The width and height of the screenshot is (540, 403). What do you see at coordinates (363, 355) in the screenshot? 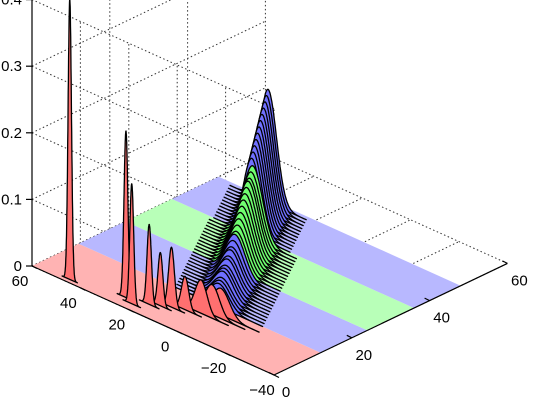
I see `x-tick-label: 20` at bounding box center [363, 355].